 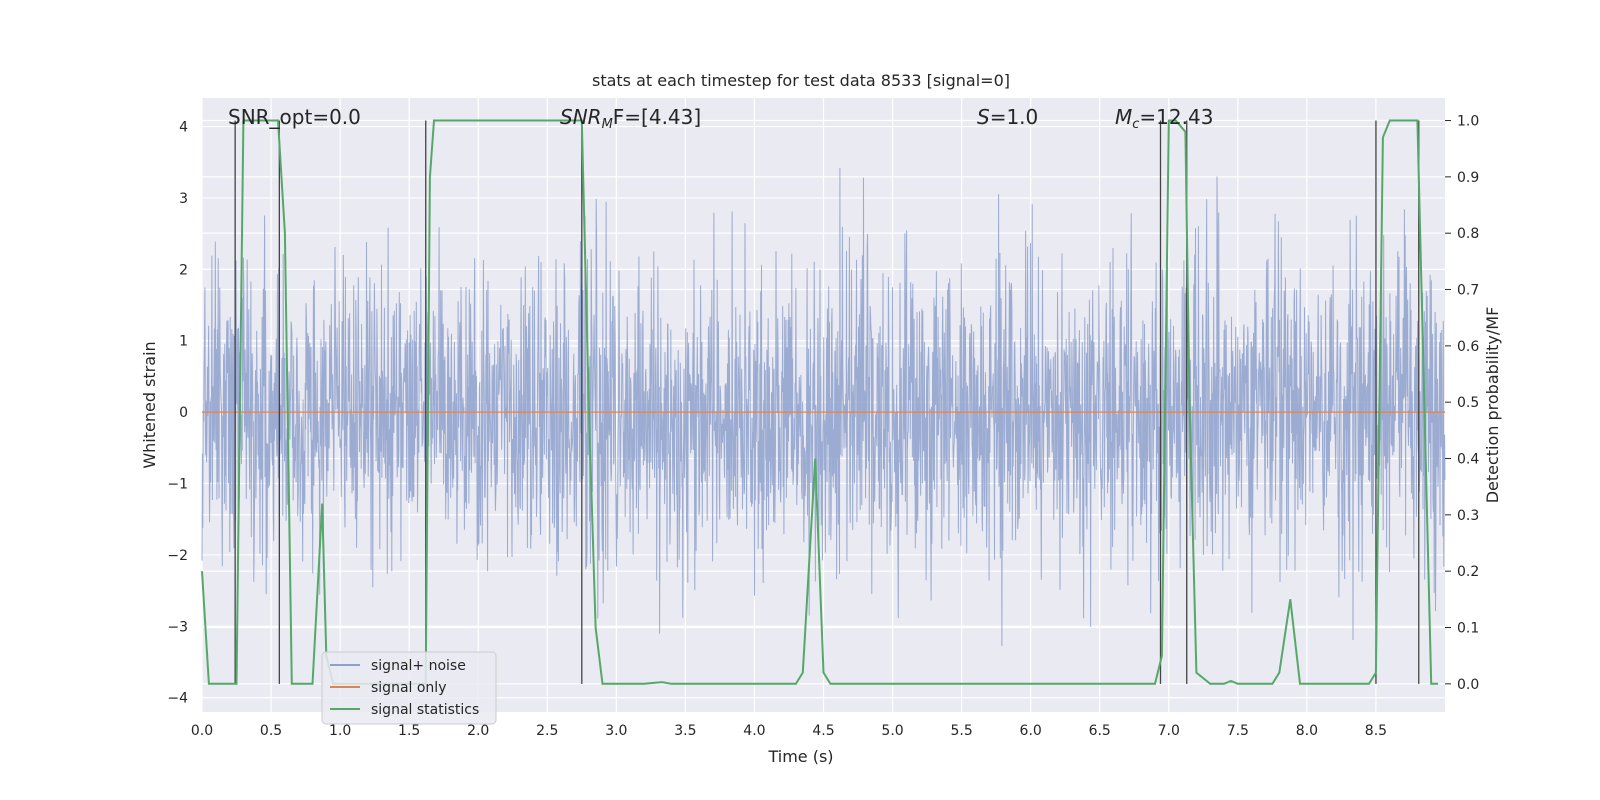 I want to click on y-tick-label-left: 3, so click(x=183, y=199).